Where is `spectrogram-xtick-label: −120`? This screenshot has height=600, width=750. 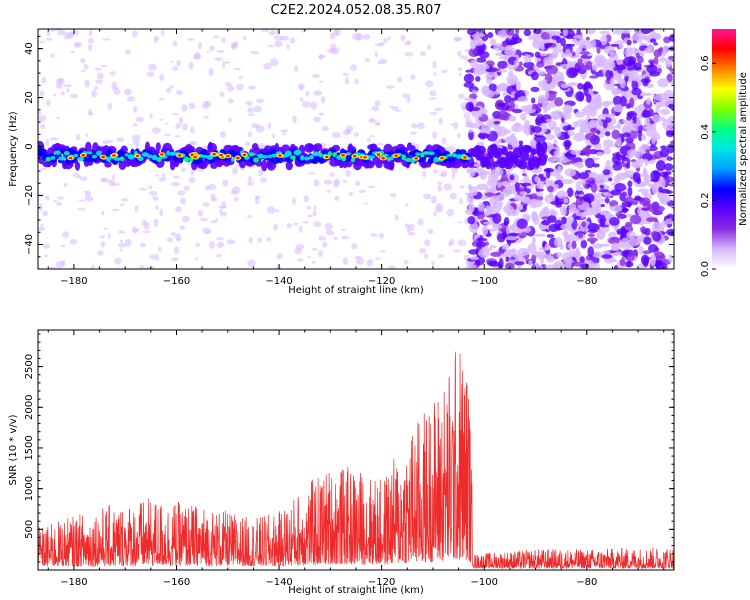
spectrogram-xtick-label: −120 is located at coordinates (381, 281).